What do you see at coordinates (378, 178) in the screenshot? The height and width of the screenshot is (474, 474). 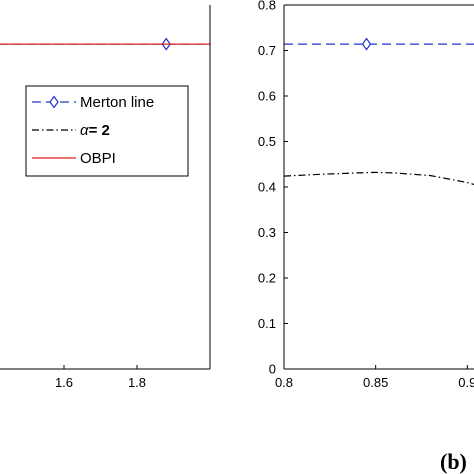 I see `series-line-alpha-b` at bounding box center [378, 178].